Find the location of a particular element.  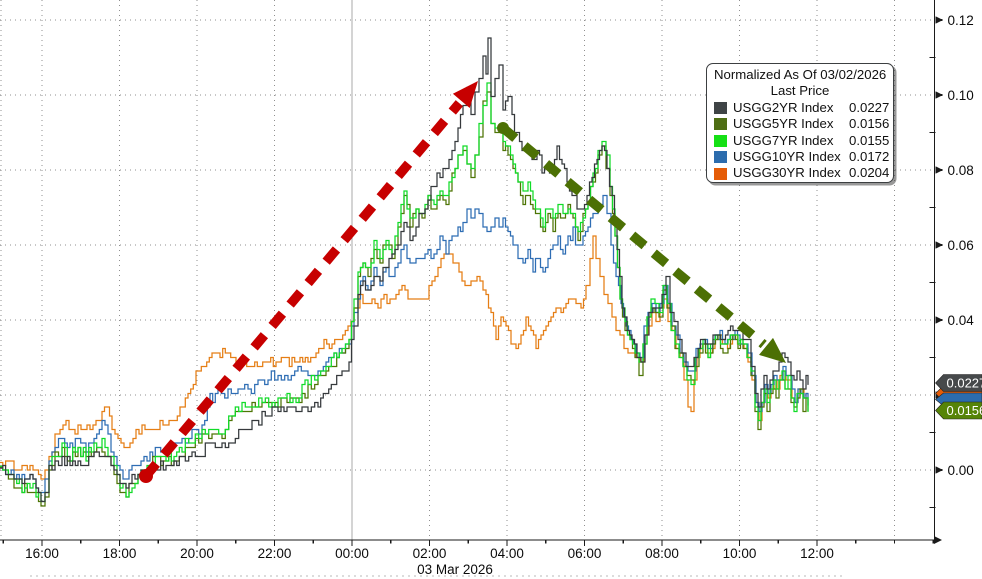

legend-swatch-usgg5yr-icon is located at coordinates (720, 124).